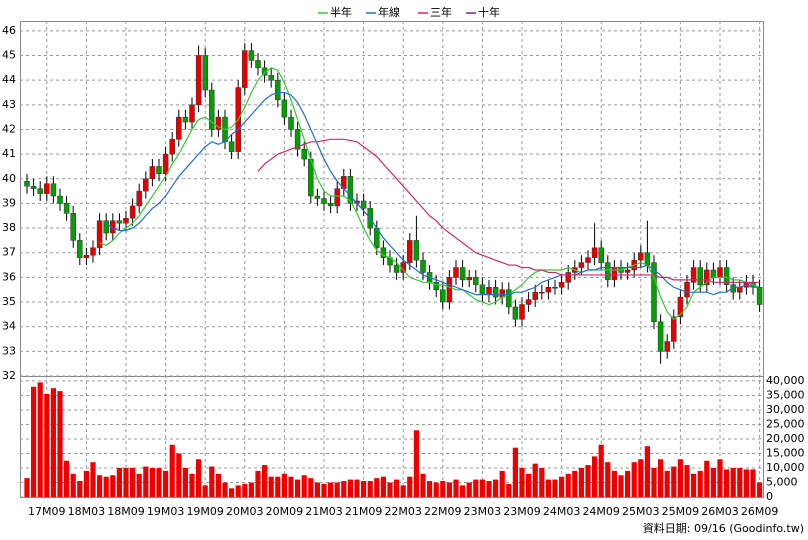  I want to click on legend-label: 三年, so click(441, 12).